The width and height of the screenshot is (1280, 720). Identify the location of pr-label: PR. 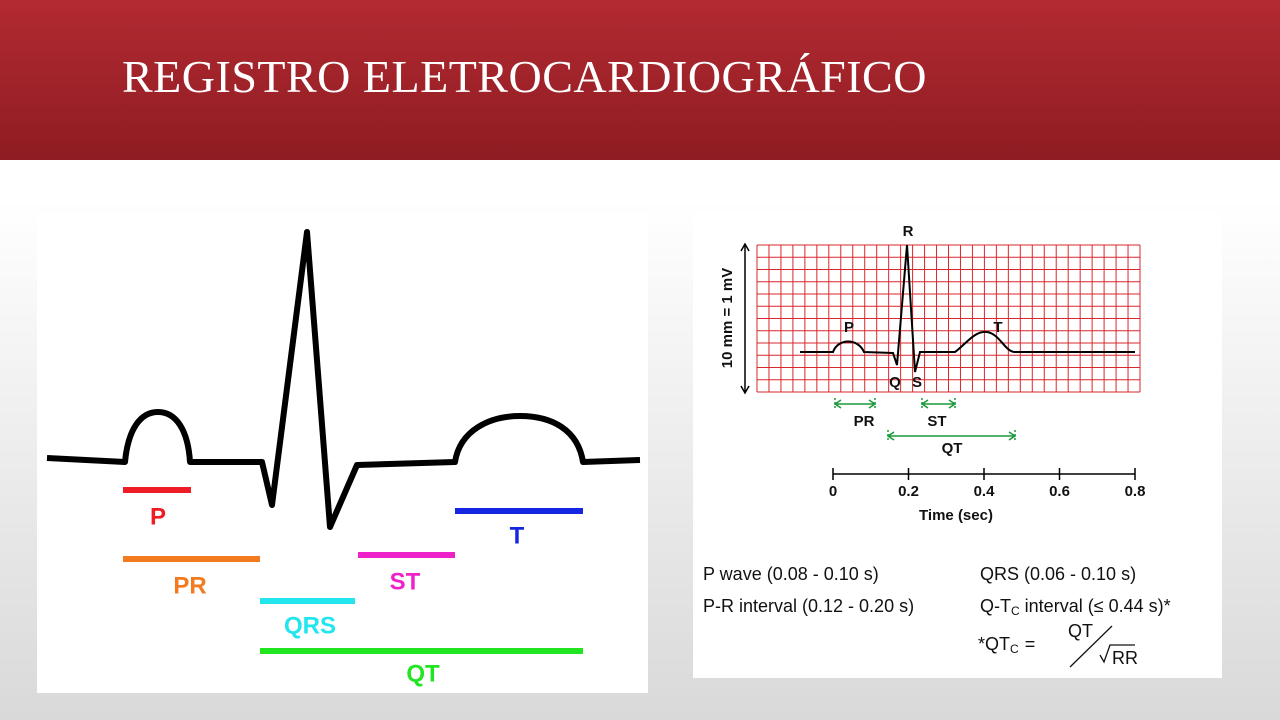
(189, 585).